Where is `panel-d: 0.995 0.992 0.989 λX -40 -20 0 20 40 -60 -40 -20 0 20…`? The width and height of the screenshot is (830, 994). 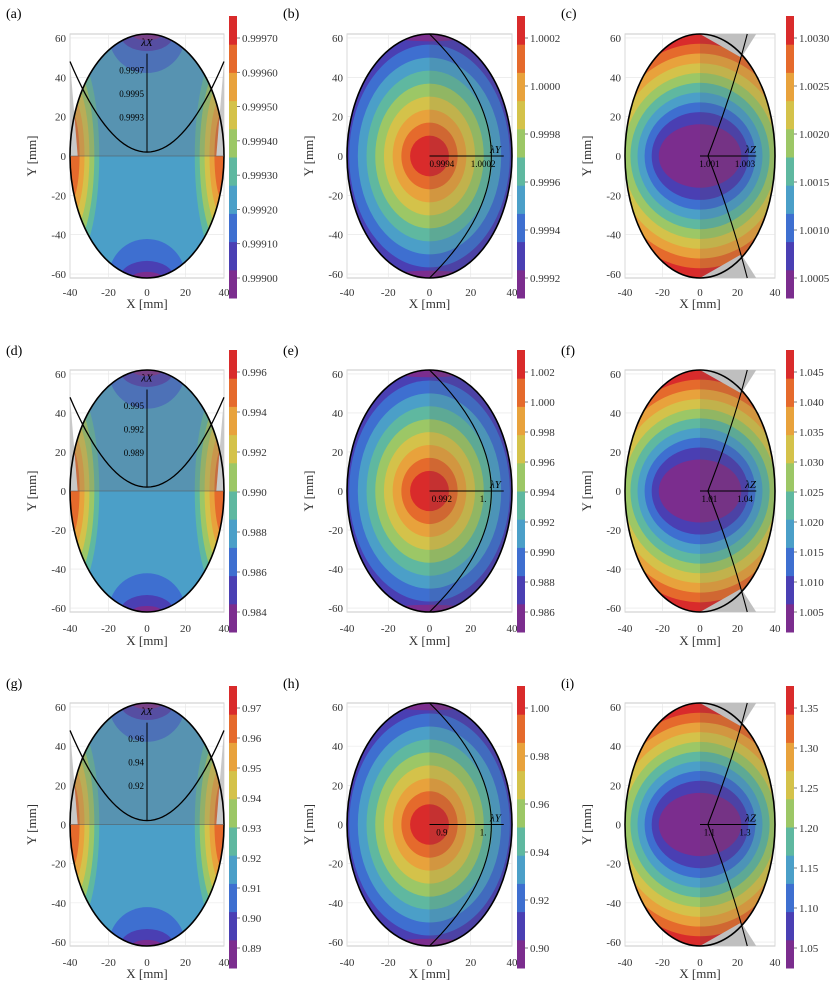
panel-d: 0.995 0.992 0.989 λX -40 -20 0 20 40 -60 -40 -20 0 20… is located at coordinates (136, 496).